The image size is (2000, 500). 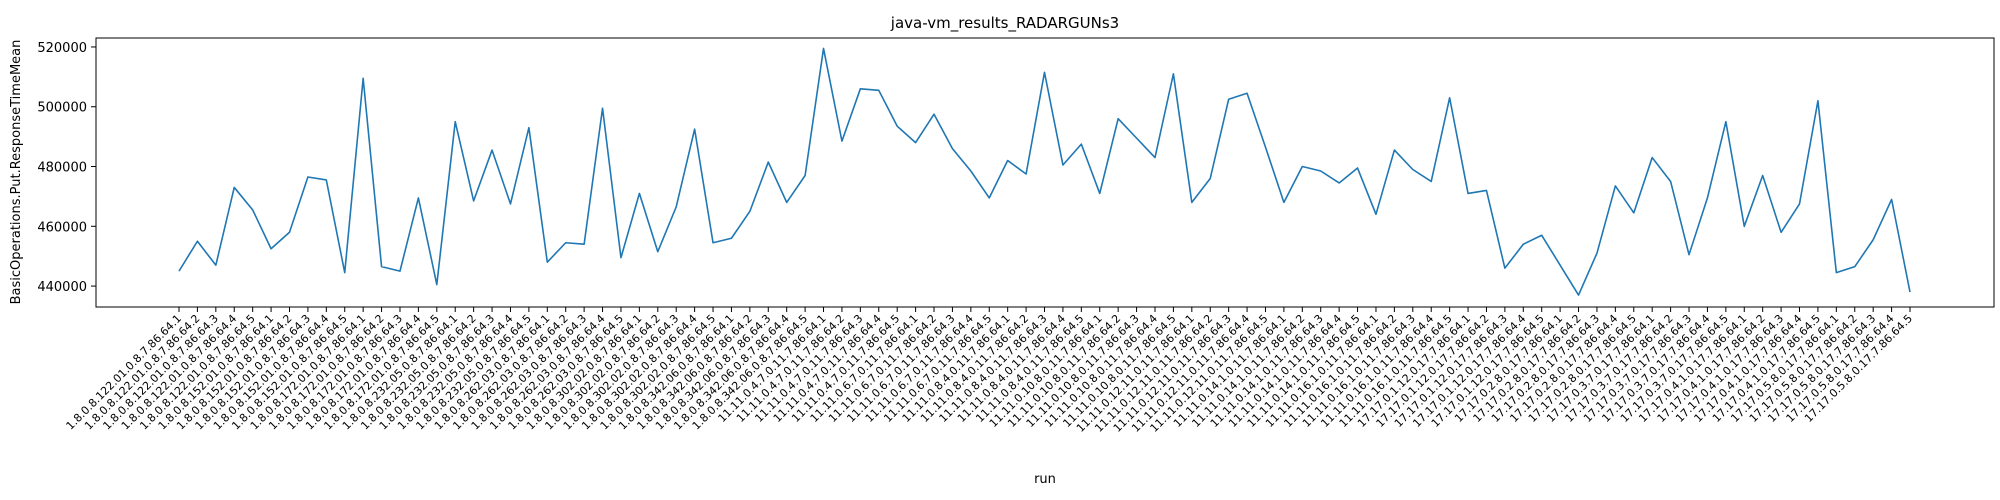 What do you see at coordinates (1045, 479) in the screenshot?
I see `x-axis-label: run` at bounding box center [1045, 479].